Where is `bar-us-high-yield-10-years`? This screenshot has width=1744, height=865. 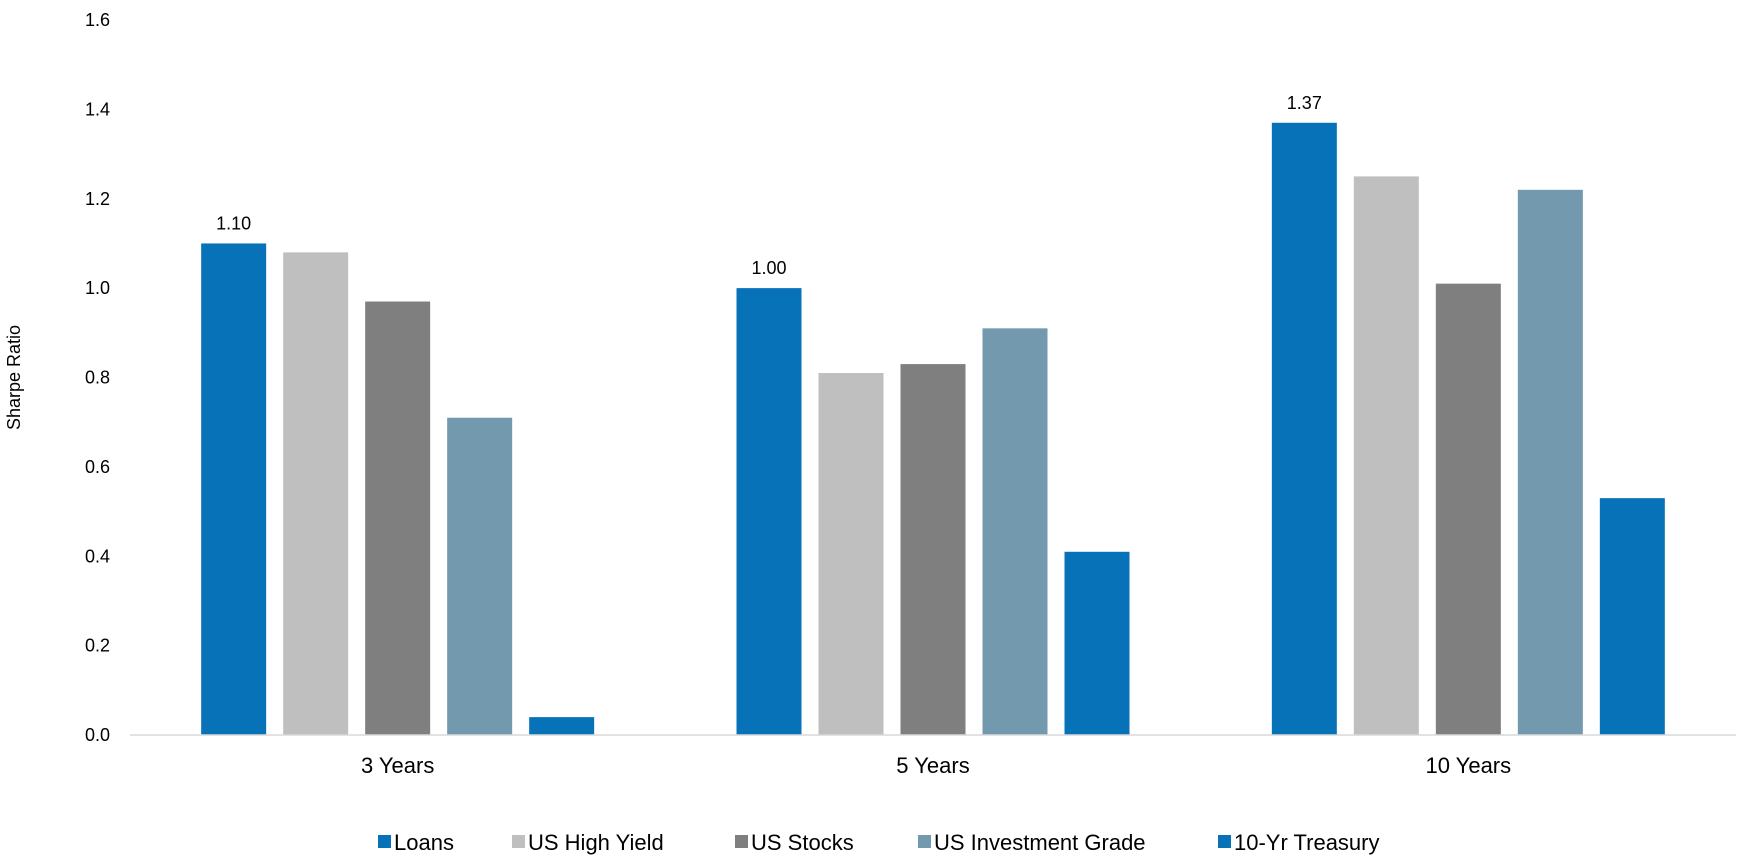
bar-us-high-yield-10-years is located at coordinates (1386, 455).